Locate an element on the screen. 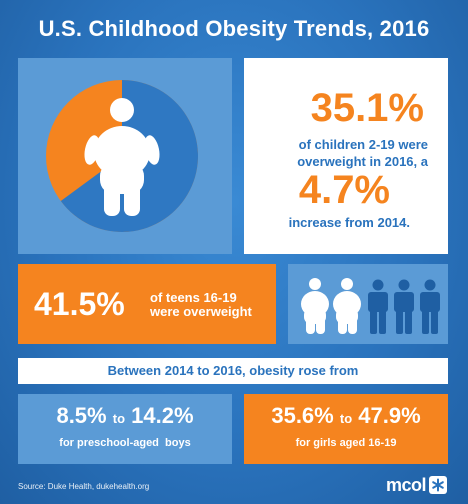  boys-trend-panel: 8.5% to 14.2% for preschool-aged boys is located at coordinates (125, 429).